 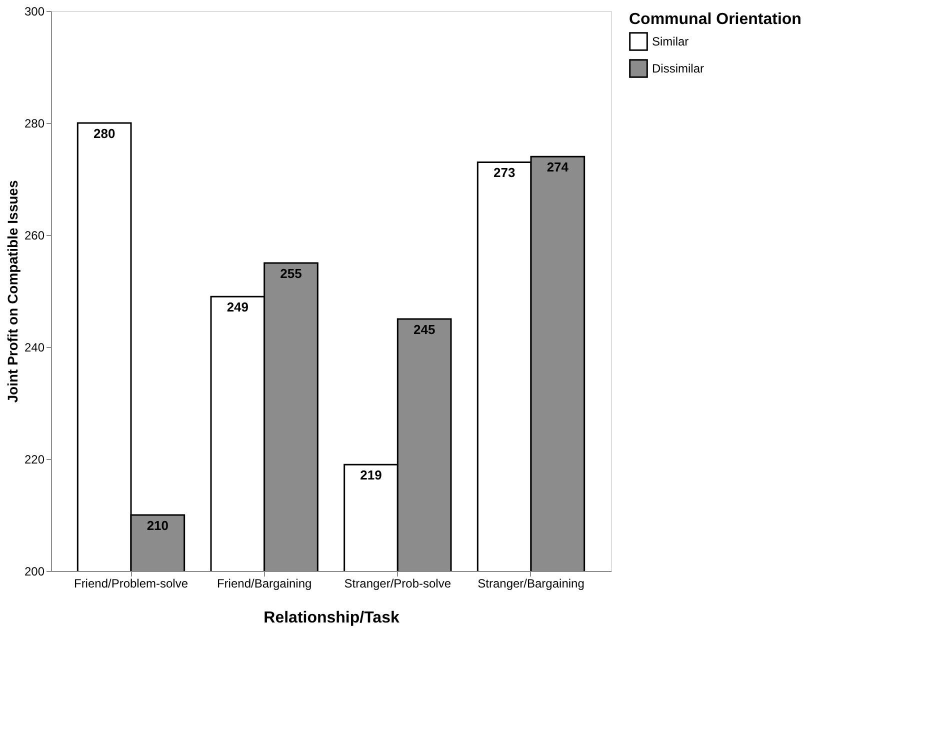 What do you see at coordinates (504, 172) in the screenshot?
I see `data-label: 273` at bounding box center [504, 172].